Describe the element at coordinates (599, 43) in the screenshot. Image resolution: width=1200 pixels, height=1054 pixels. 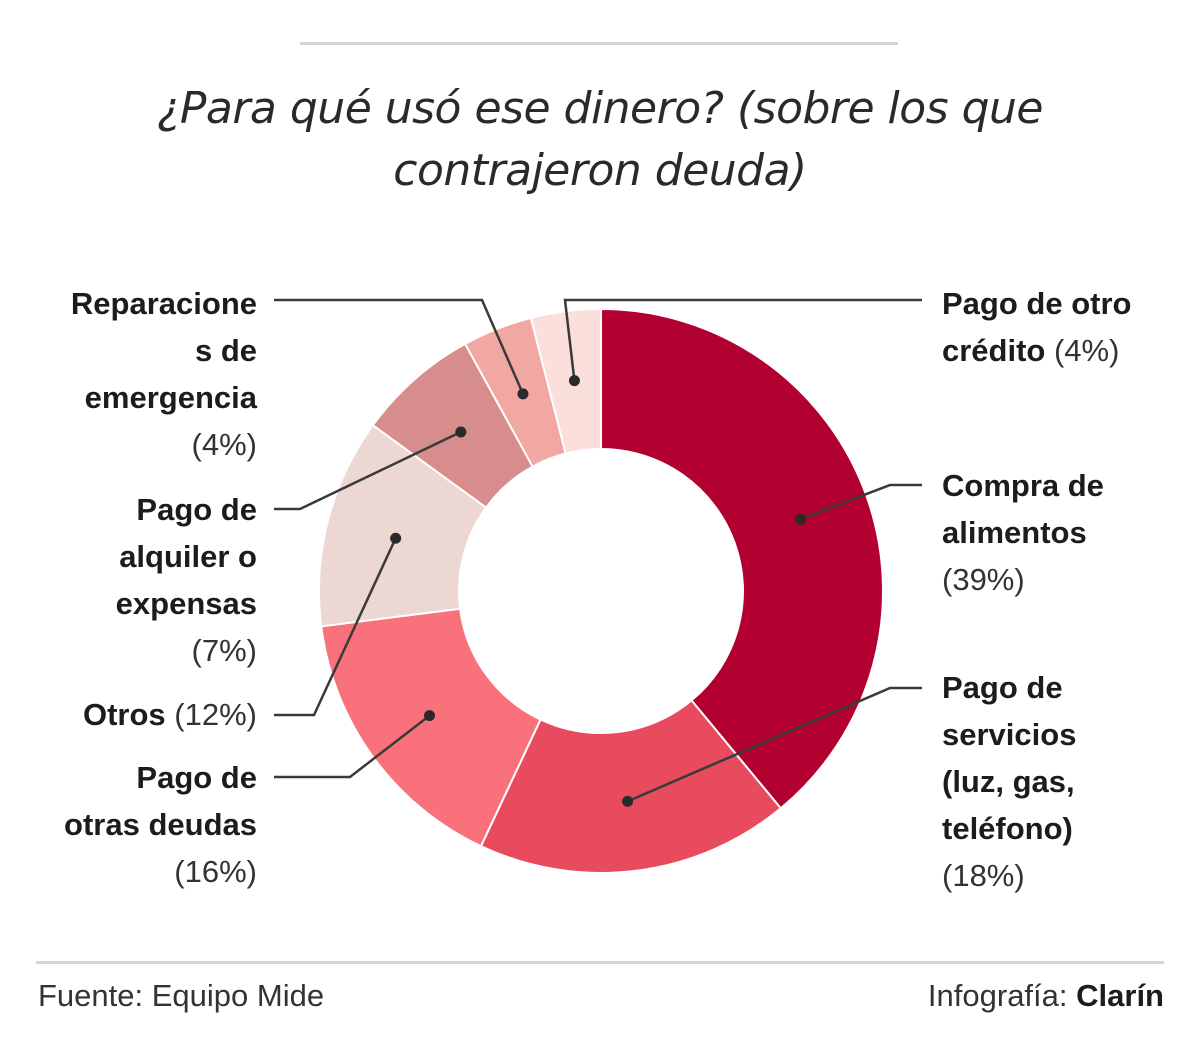
I see `top-divider` at that location.